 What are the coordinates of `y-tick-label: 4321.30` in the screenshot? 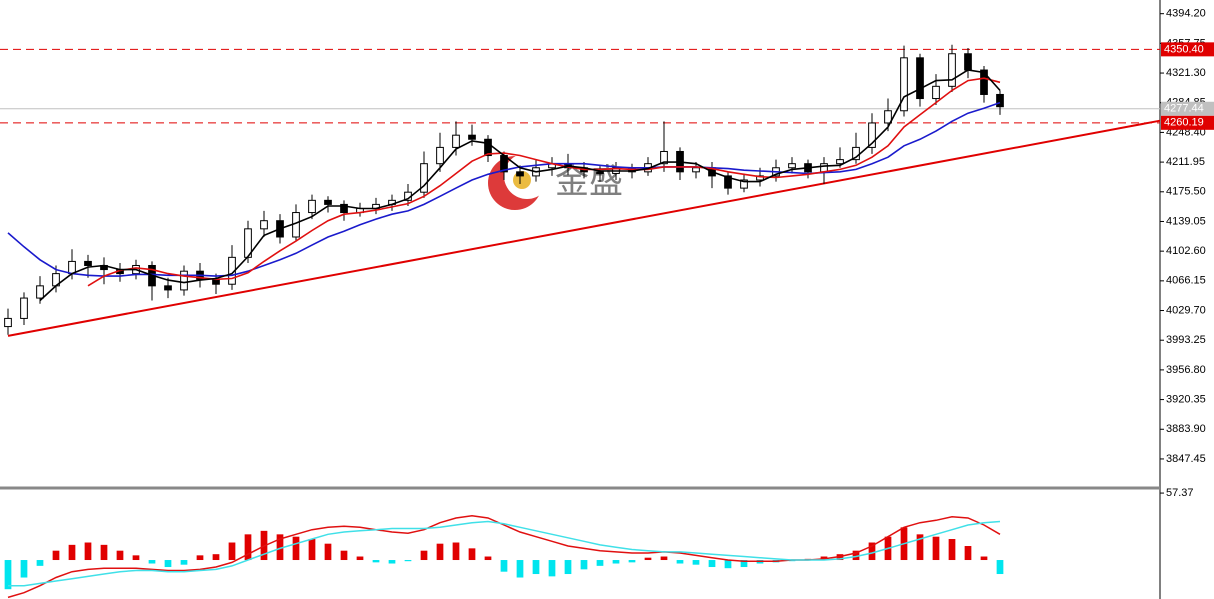 It's located at (1186, 73).